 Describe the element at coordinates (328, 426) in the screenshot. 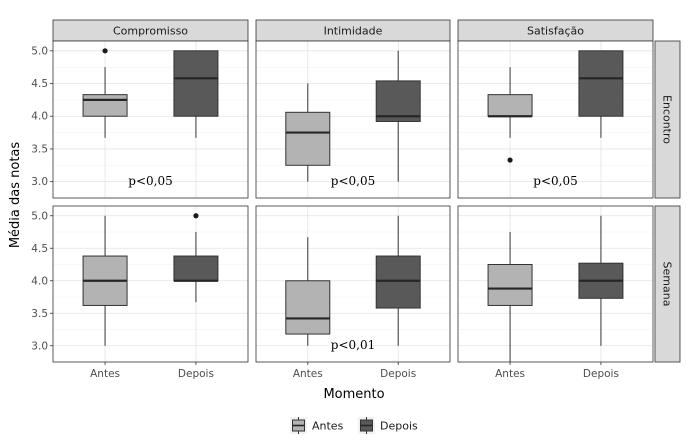

I see `legend-label: Antes` at that location.